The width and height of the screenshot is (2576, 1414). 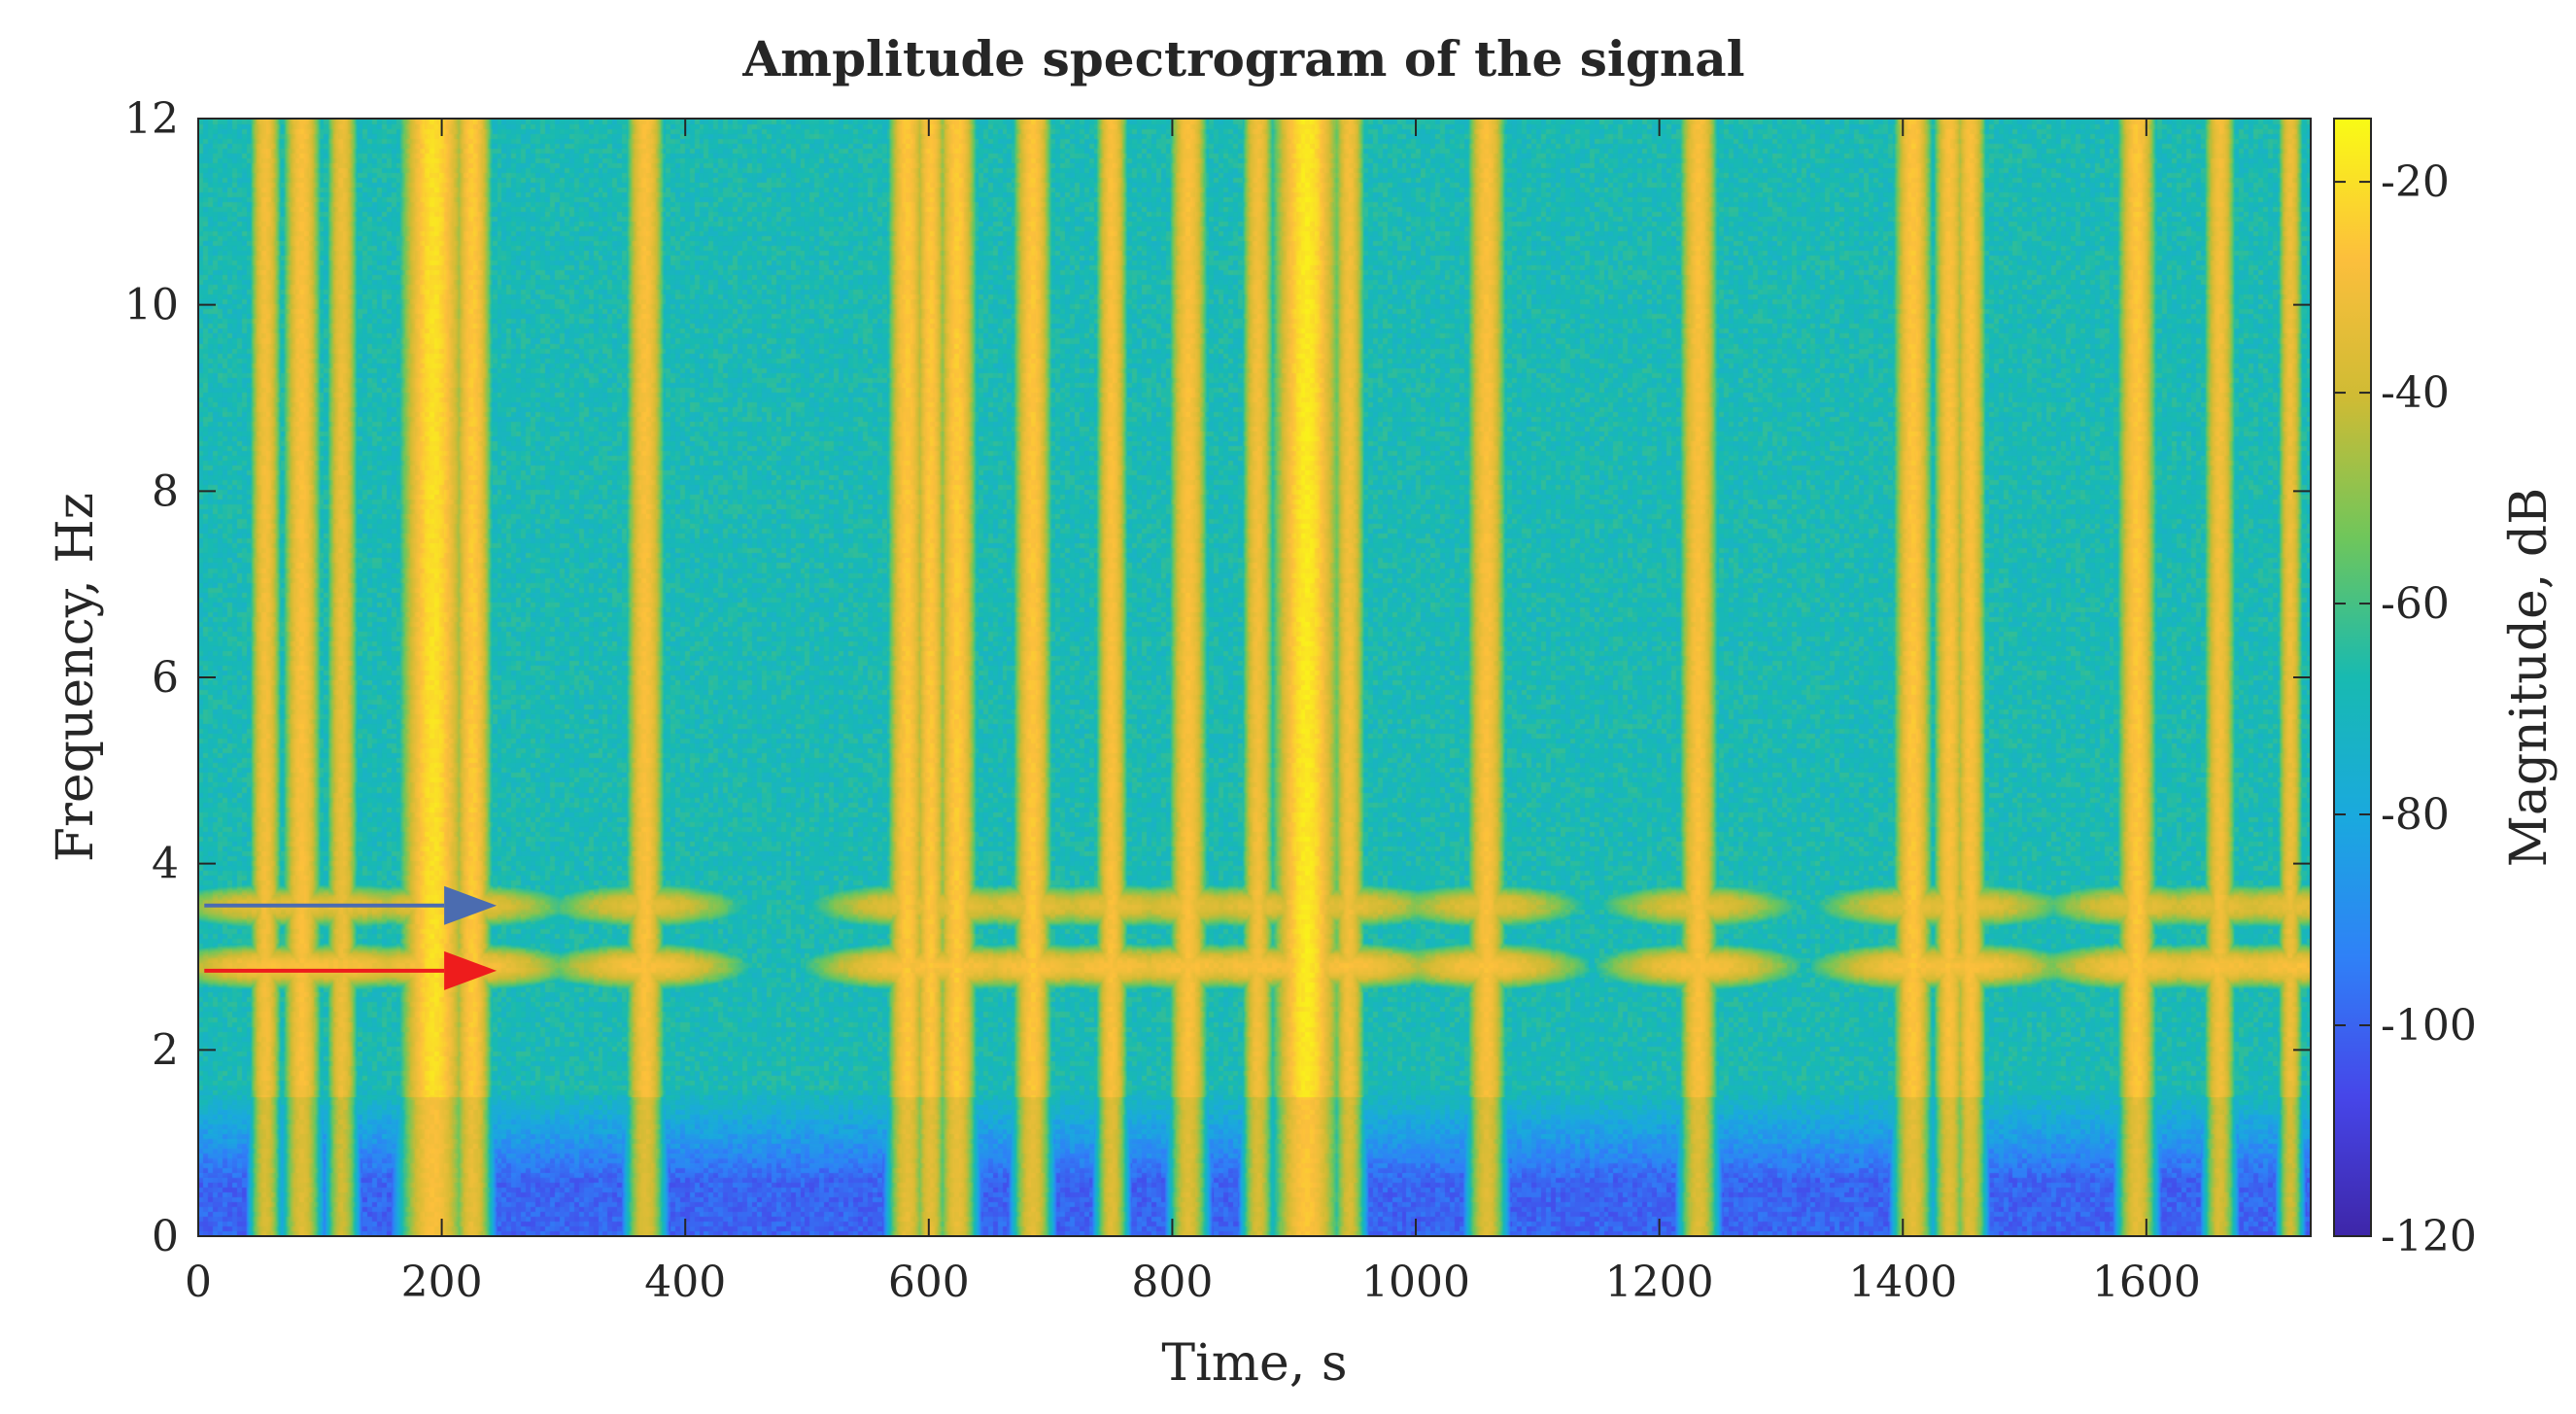 What do you see at coordinates (2146, 1282) in the screenshot?
I see `x-tick-label: 1600` at bounding box center [2146, 1282].